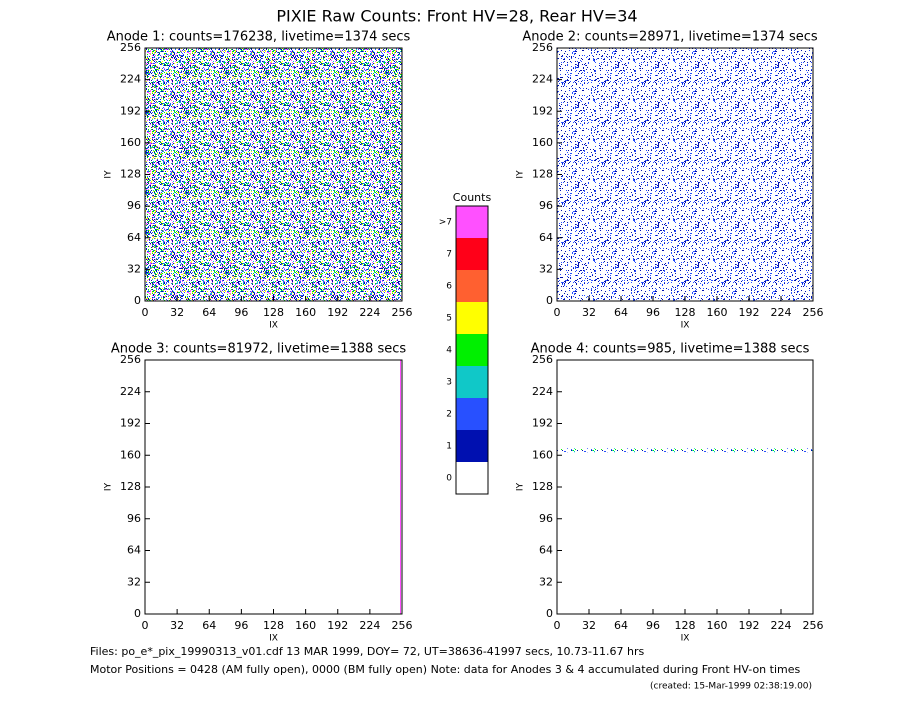  Describe the element at coordinates (445, 223) in the screenshot. I see `colorbar-label: >7` at that location.